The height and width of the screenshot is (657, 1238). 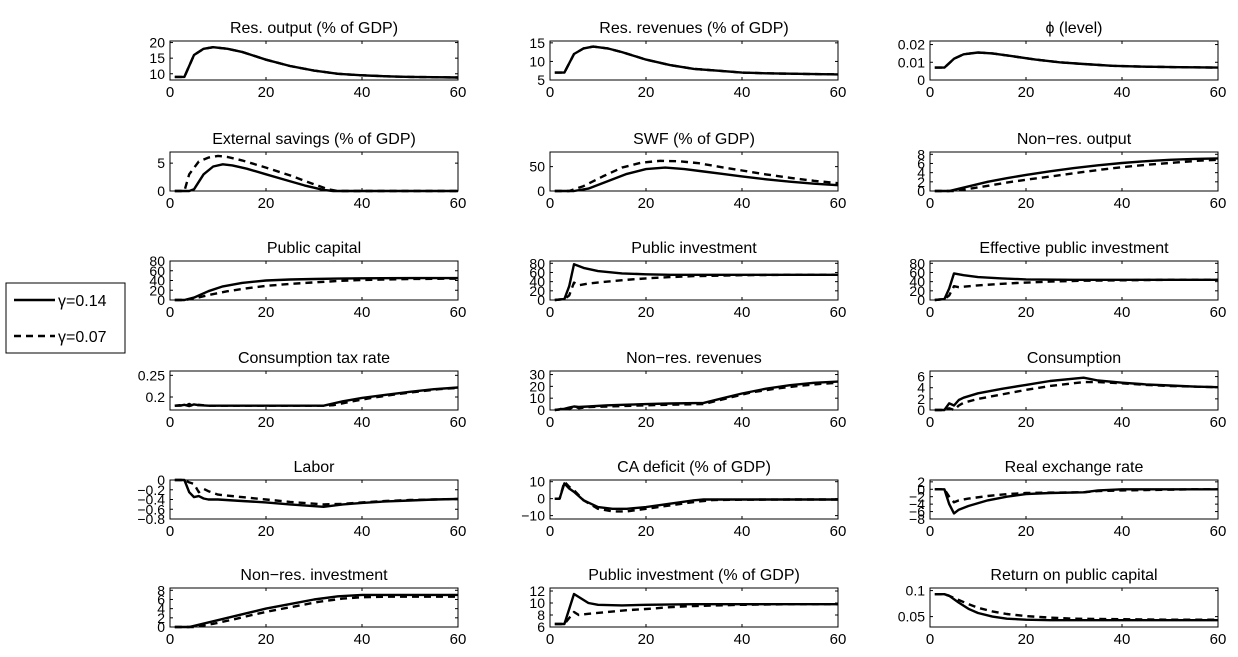 What do you see at coordinates (916, 591) in the screenshot?
I see `y-tick-label: 0.1` at bounding box center [916, 591].